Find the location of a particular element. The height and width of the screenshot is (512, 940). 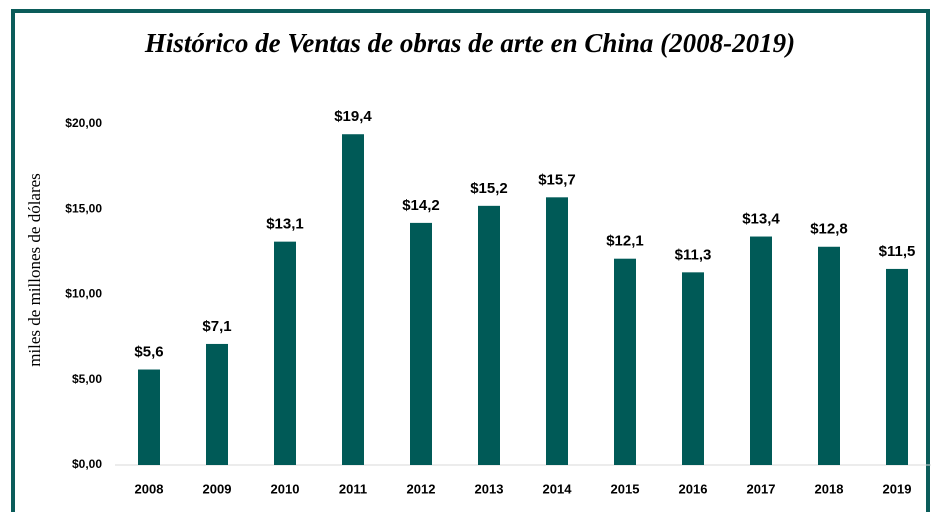

y-tick-label: $10,00 is located at coordinates (83, 294).